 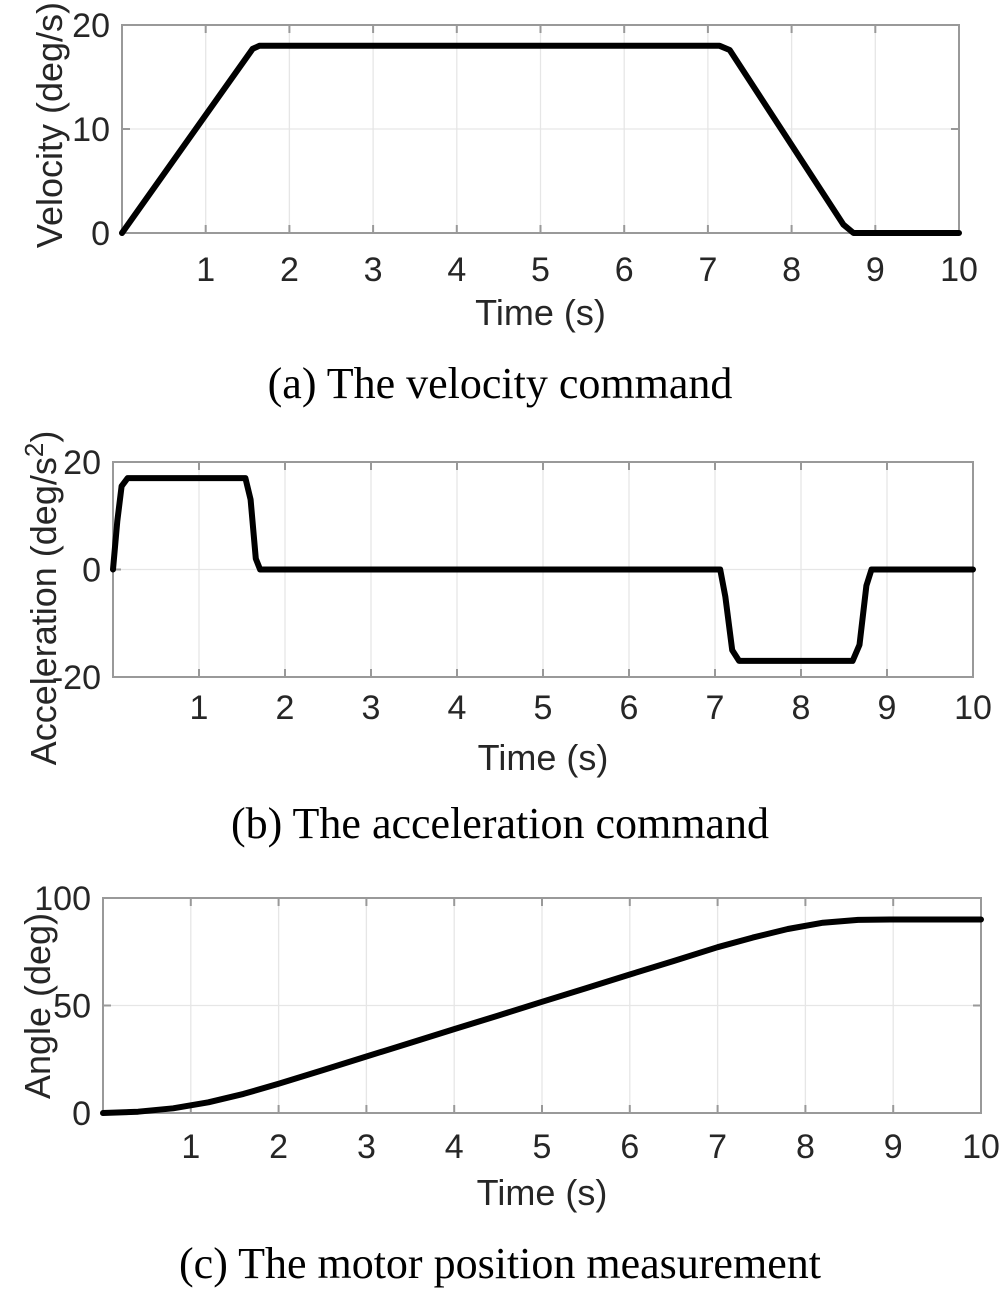 I want to click on velocity-x-axis-label: Time (s), so click(x=540, y=312).